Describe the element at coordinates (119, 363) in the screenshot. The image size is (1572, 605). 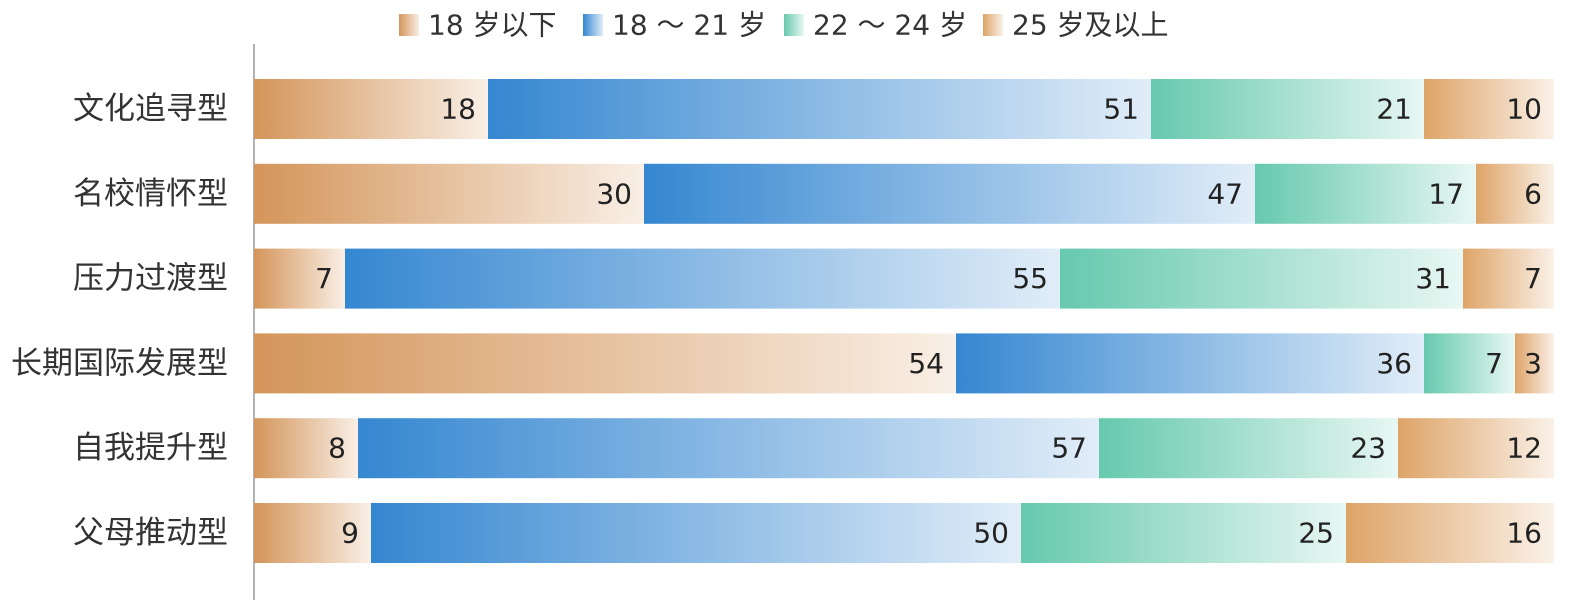
I see `category-label-4: 长期国际发展型` at that location.